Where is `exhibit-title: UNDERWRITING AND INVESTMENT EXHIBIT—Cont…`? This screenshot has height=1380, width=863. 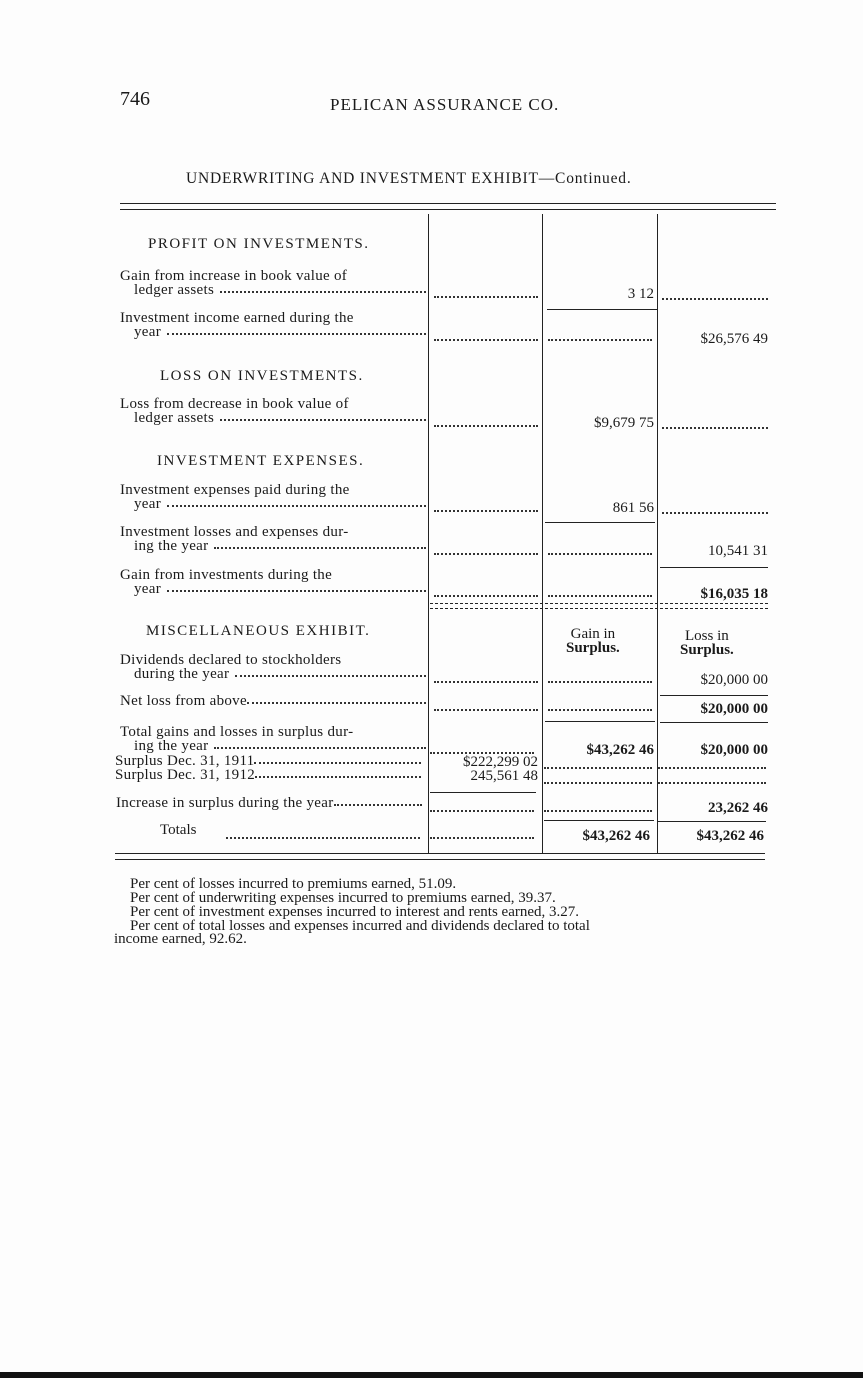
exhibit-title: UNDERWRITING AND INVESTMENT EXHIBIT—Cont… is located at coordinates (409, 178).